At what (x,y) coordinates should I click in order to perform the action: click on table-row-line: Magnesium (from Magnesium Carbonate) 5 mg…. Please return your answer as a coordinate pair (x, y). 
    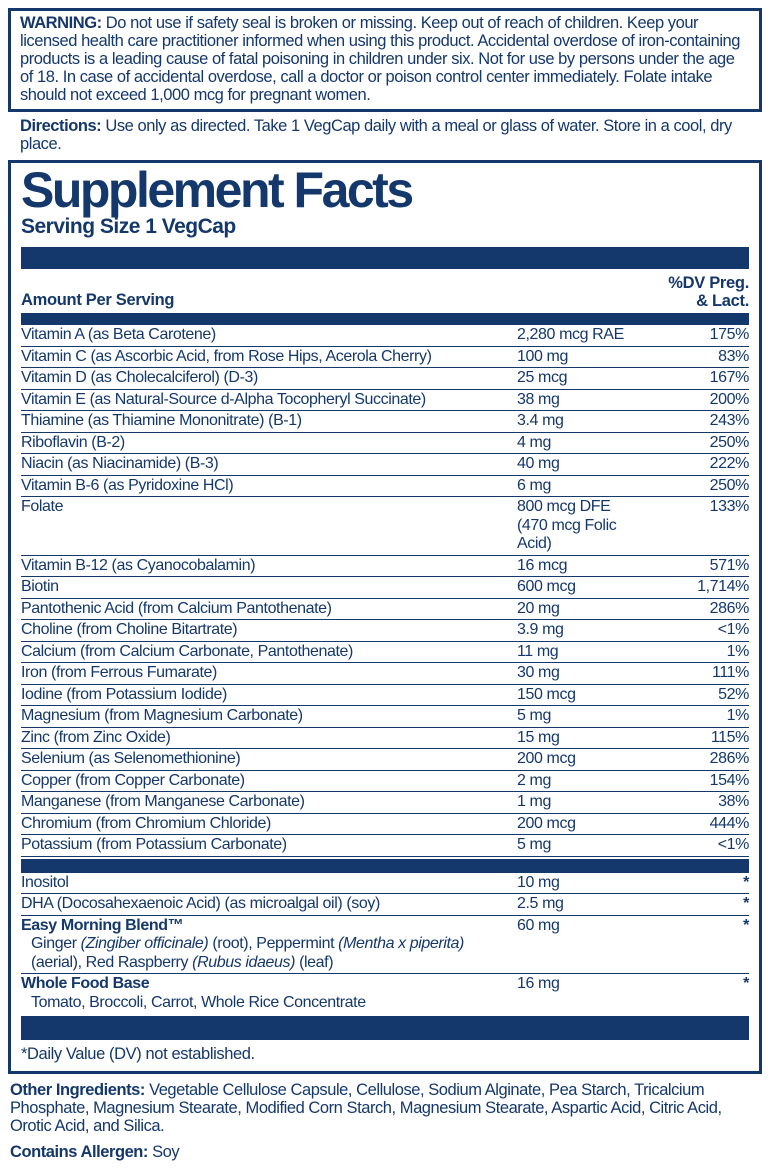
    Looking at the image, I should click on (385, 716).